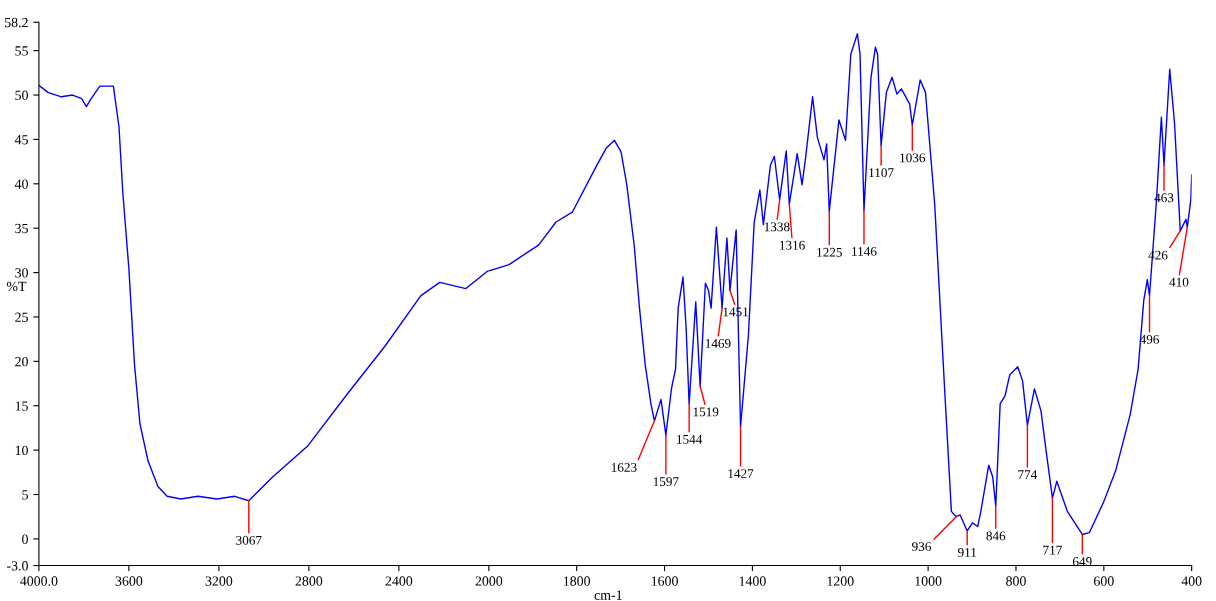 This screenshot has height=601, width=1216. I want to click on annotation: 1469, so click(718, 343).